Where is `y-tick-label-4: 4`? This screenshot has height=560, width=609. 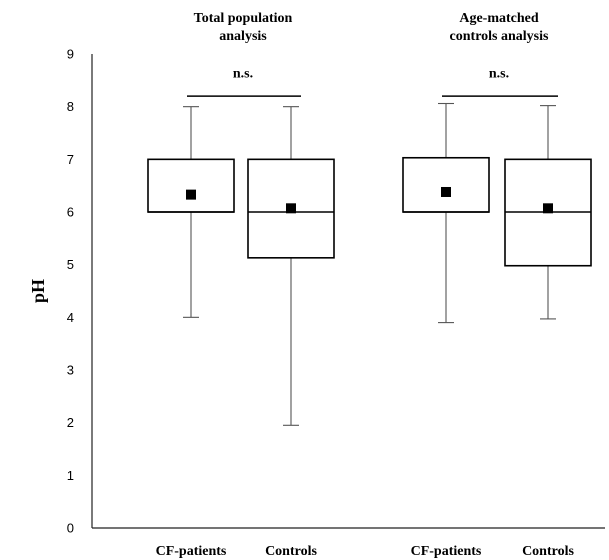
y-tick-label-4: 4 is located at coordinates (70, 317).